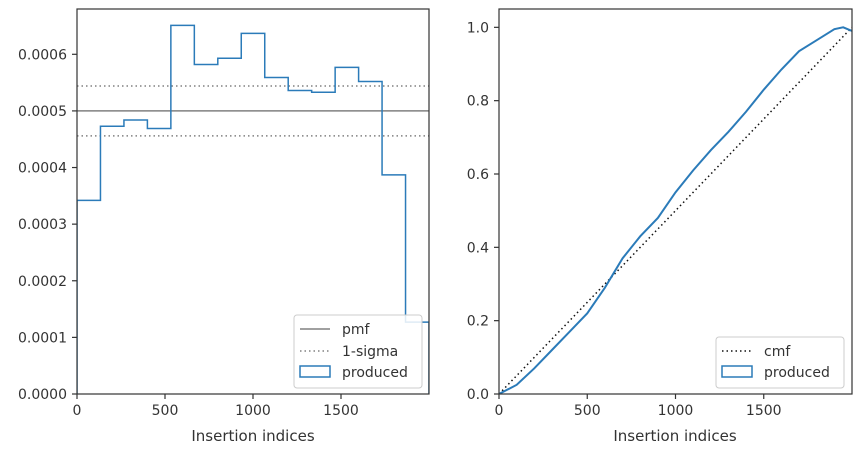 The image size is (861, 453). Describe the element at coordinates (777, 352) in the screenshot. I see `legend-cmf-label: cmf` at that location.